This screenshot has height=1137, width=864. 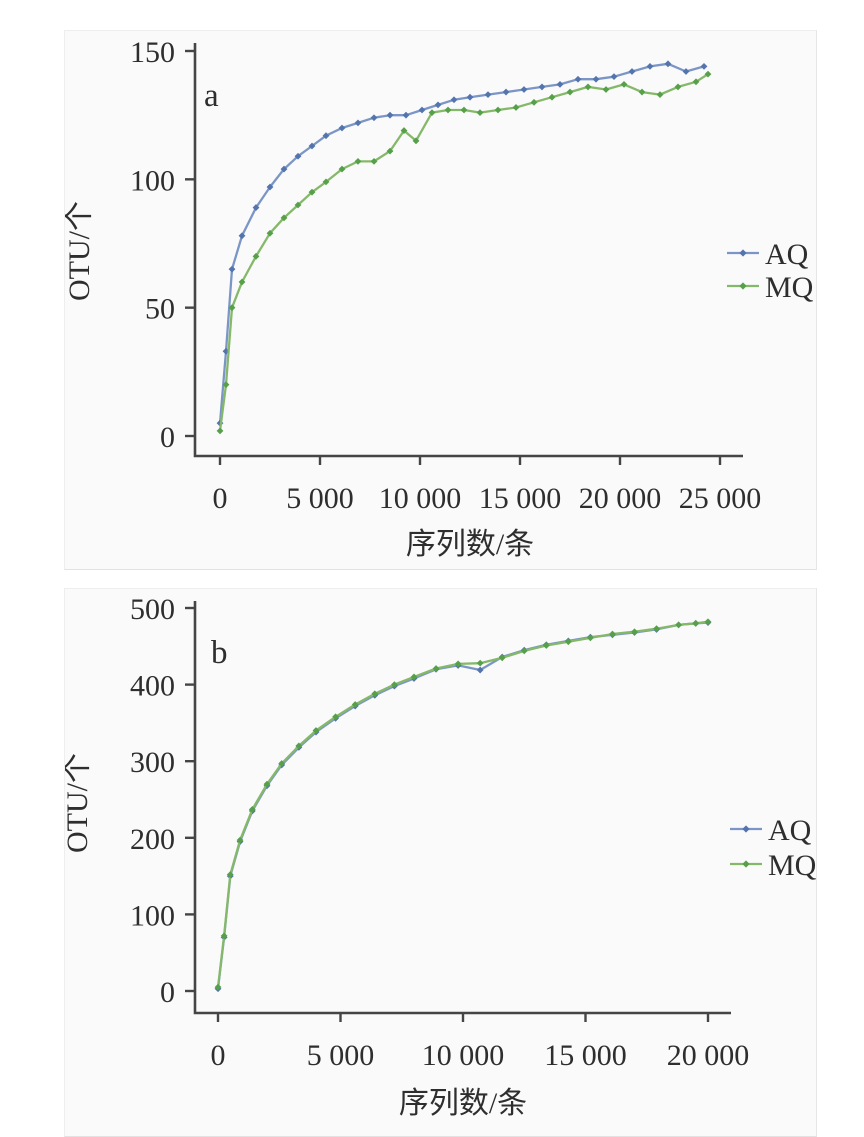 What do you see at coordinates (152, 762) in the screenshot?
I see `y-tick-label: 300` at bounding box center [152, 762].